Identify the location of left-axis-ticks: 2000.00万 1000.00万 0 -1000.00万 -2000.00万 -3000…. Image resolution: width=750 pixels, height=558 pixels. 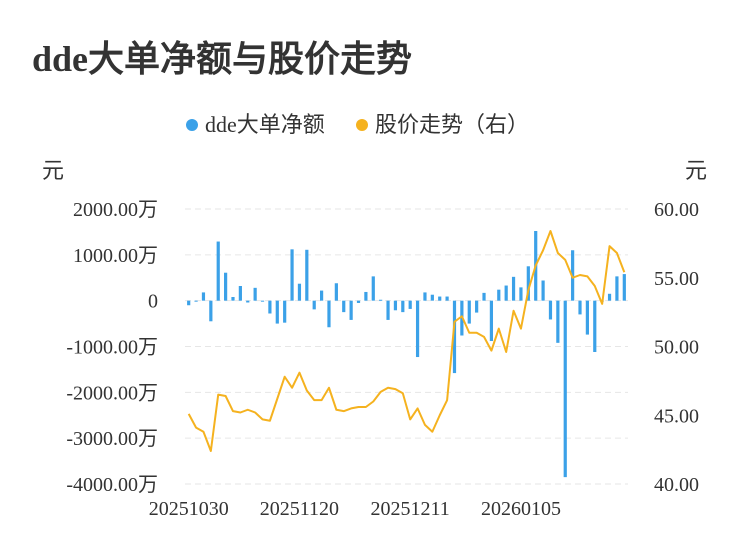
(112, 347).